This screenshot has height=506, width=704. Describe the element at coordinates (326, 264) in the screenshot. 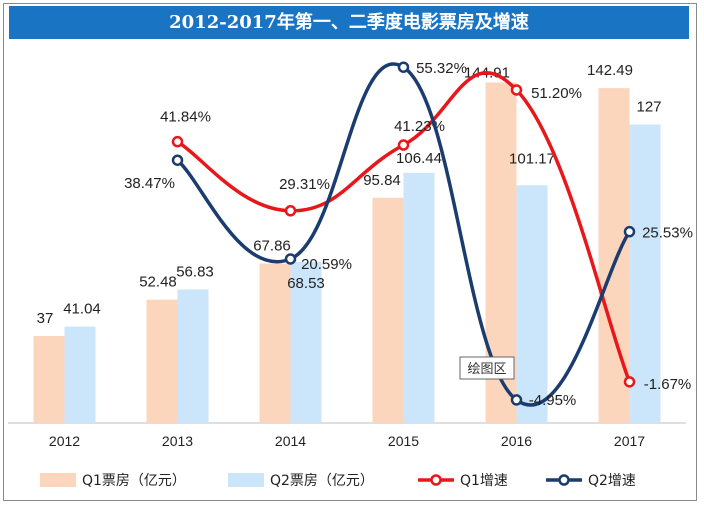

I see `q2-growth-label: 20.59%` at that location.